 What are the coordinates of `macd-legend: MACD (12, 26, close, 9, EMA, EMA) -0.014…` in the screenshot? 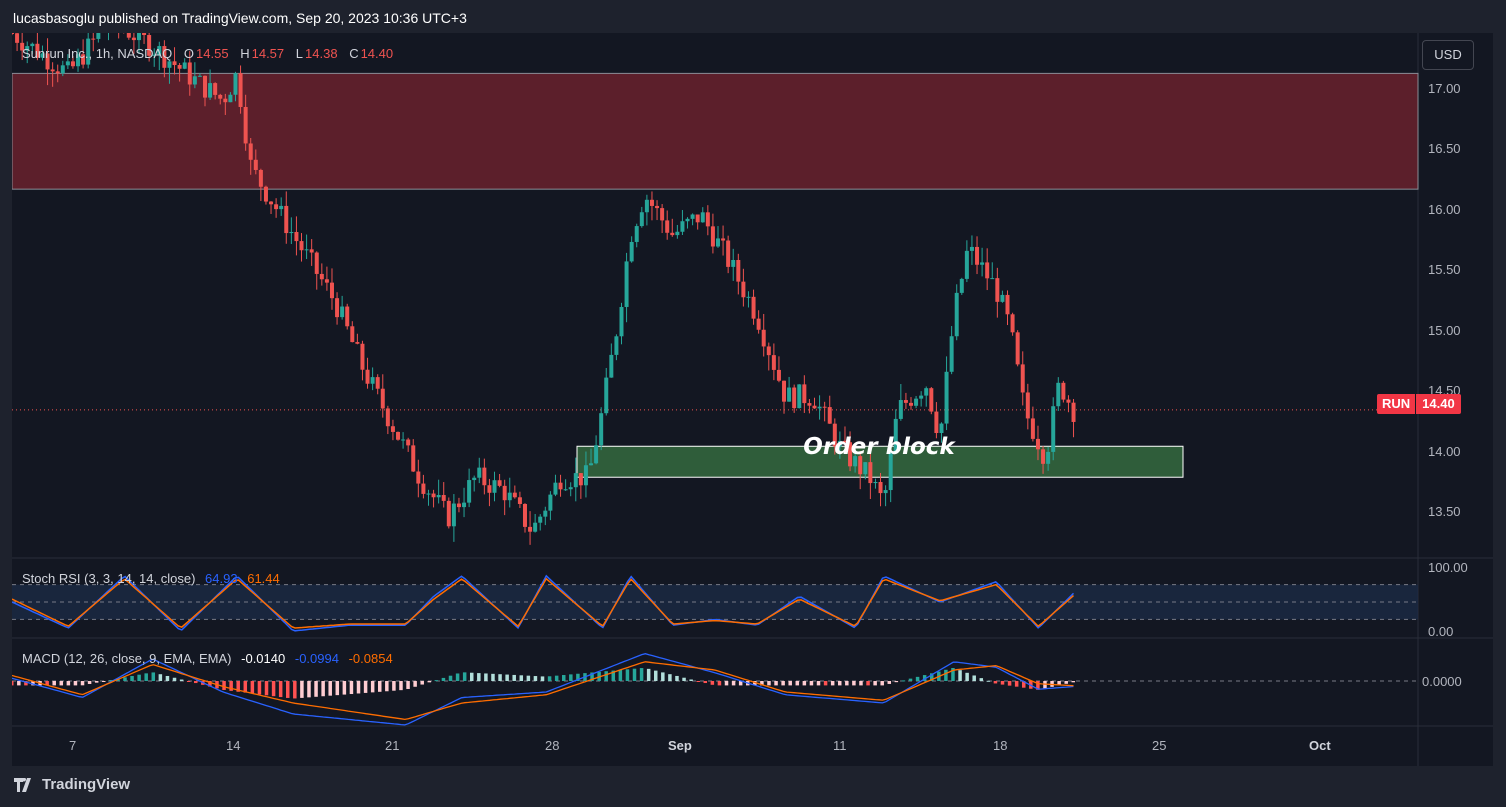 It's located at (208, 658).